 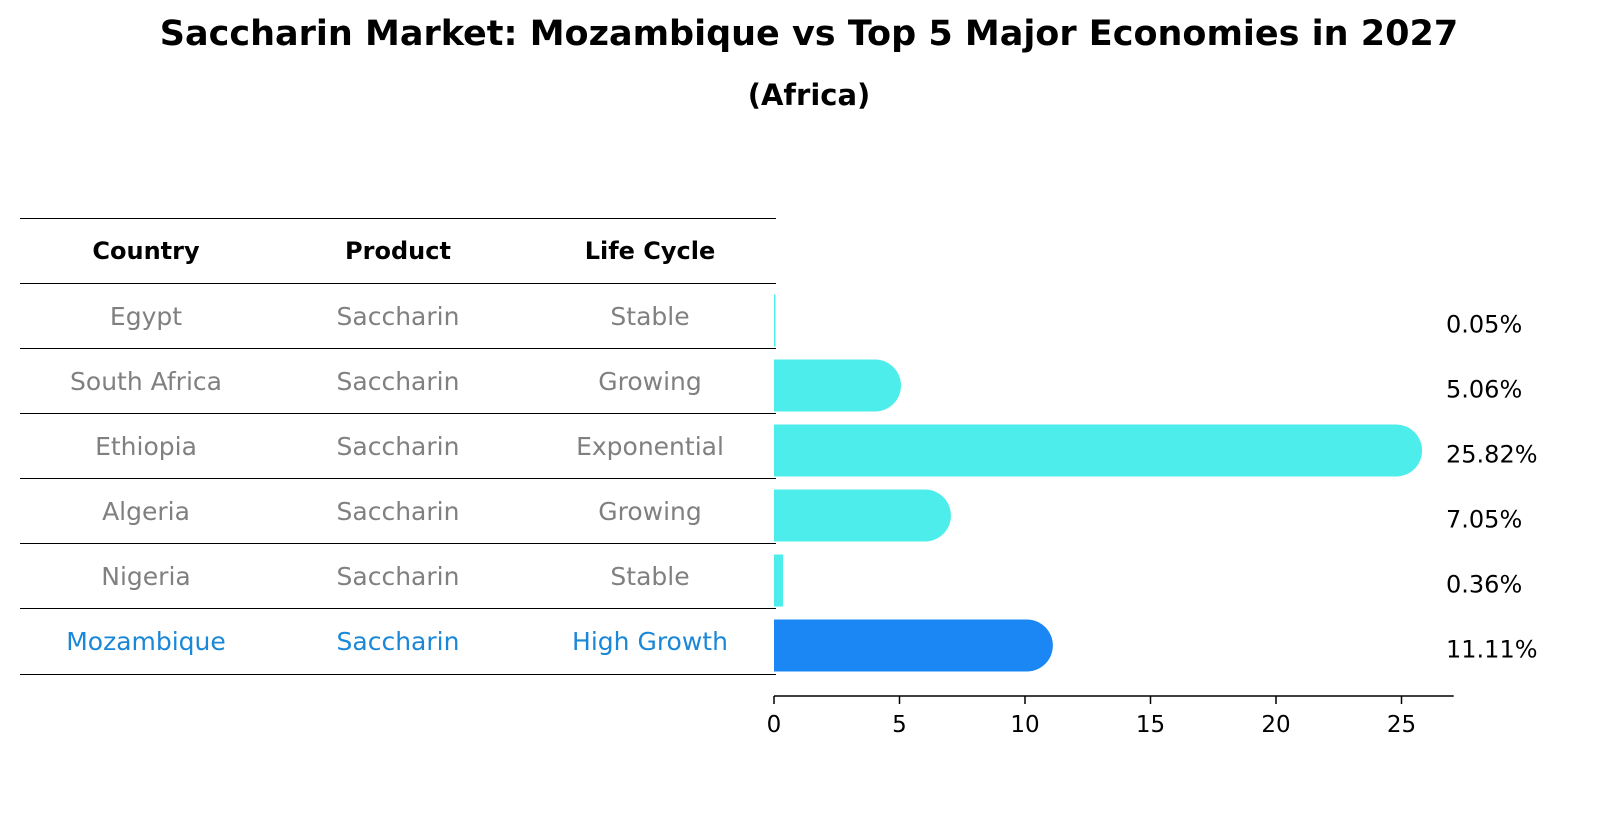 What do you see at coordinates (838, 385) in the screenshot?
I see `bar-south-africa` at bounding box center [838, 385].